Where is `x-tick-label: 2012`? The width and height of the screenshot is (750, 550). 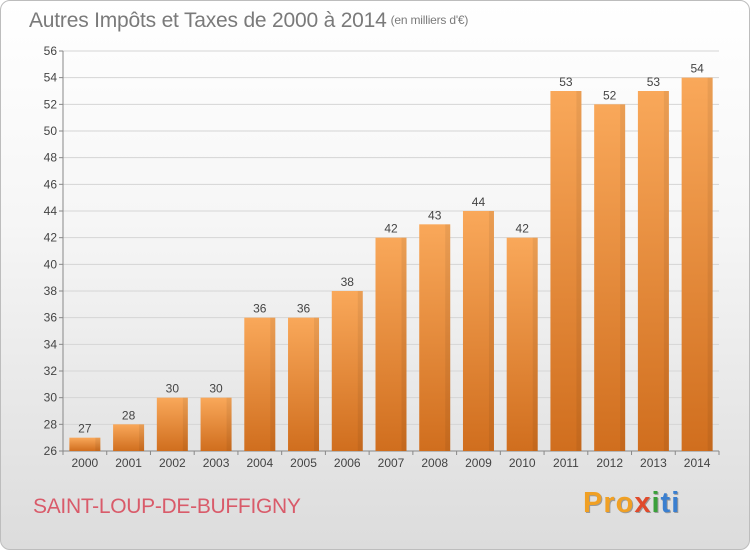 x-tick-label: 2012 is located at coordinates (609, 463).